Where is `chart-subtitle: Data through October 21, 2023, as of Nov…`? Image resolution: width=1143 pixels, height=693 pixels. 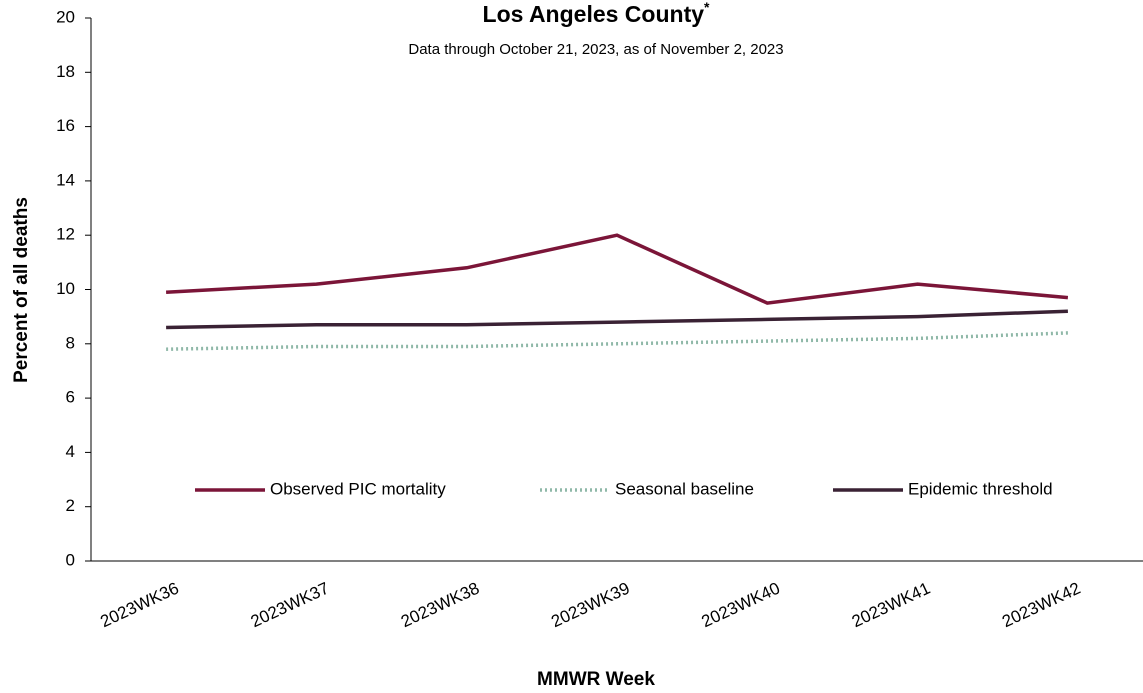
chart-subtitle: Data through October 21, 2023, as of Nov… is located at coordinates (595, 49).